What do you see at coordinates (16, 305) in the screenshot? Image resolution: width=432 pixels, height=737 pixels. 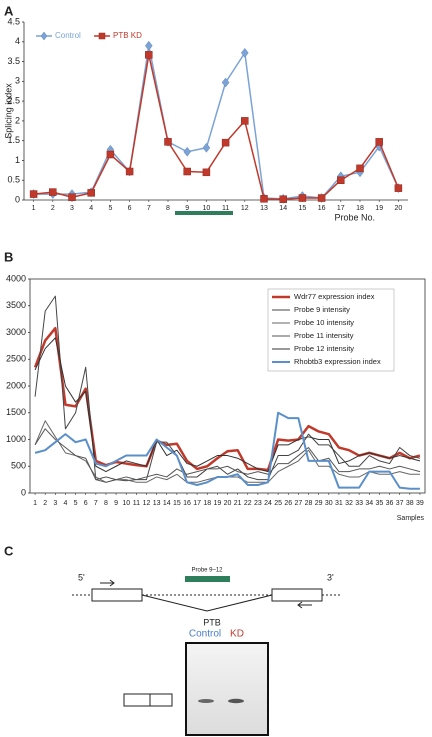 I see `y-tick-label: 3500` at bounding box center [16, 305].